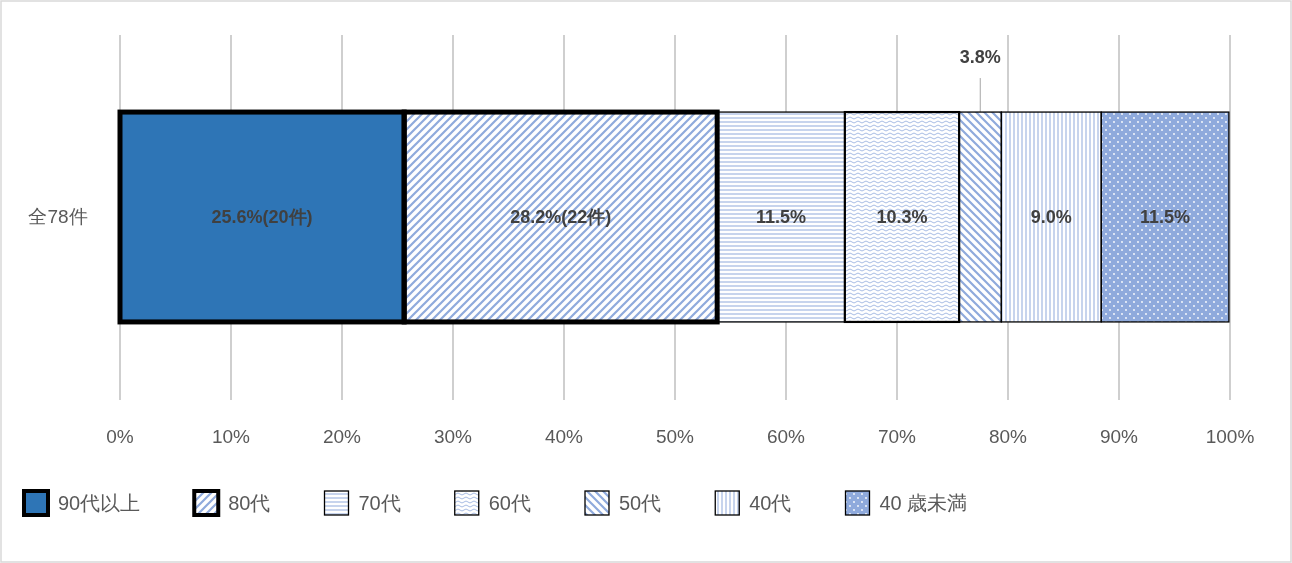  Describe the element at coordinates (640, 503) in the screenshot. I see `legend-label: 50代` at that location.